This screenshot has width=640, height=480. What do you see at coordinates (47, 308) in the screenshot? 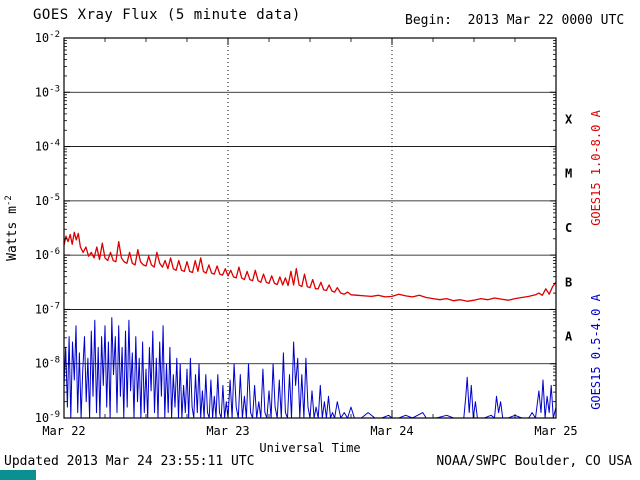
I see `y-tick-label: 10-7` at bounding box center [47, 308].